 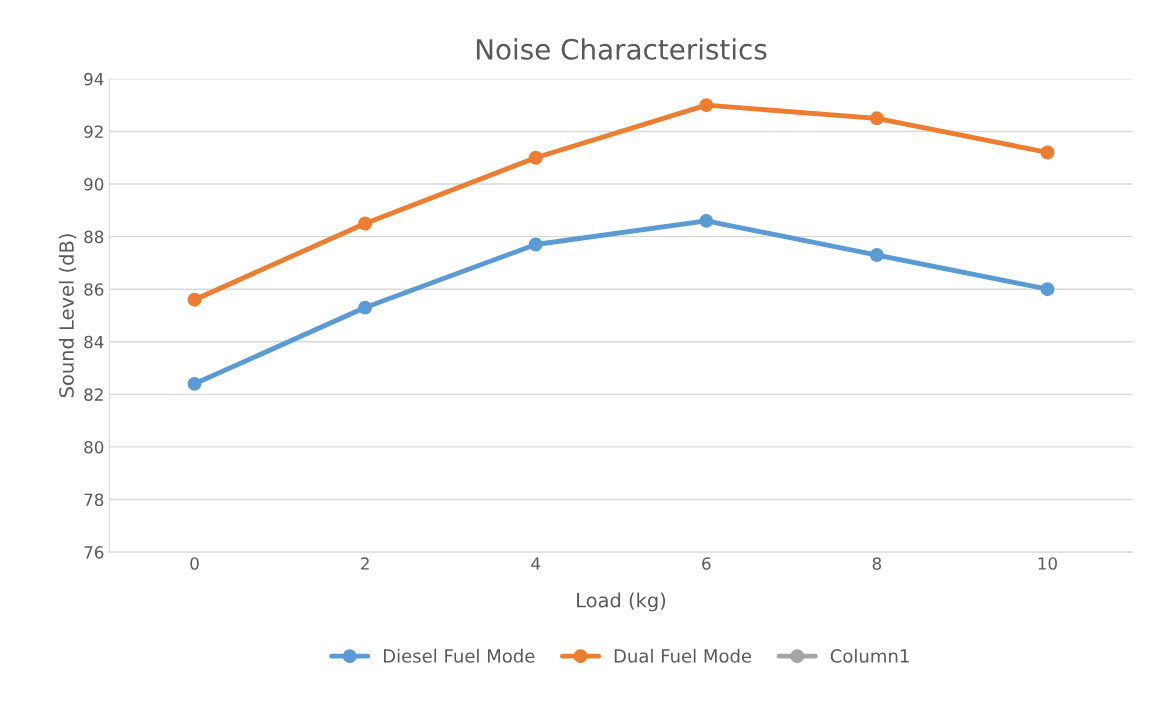 I want to click on y-tick-label: 92, so click(x=93, y=132).